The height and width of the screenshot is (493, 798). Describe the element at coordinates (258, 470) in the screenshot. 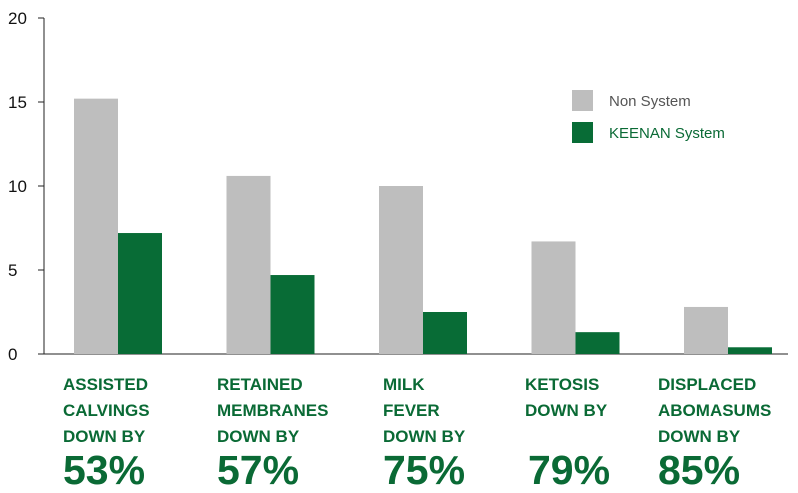

I see `reduction-percent: 57%` at that location.